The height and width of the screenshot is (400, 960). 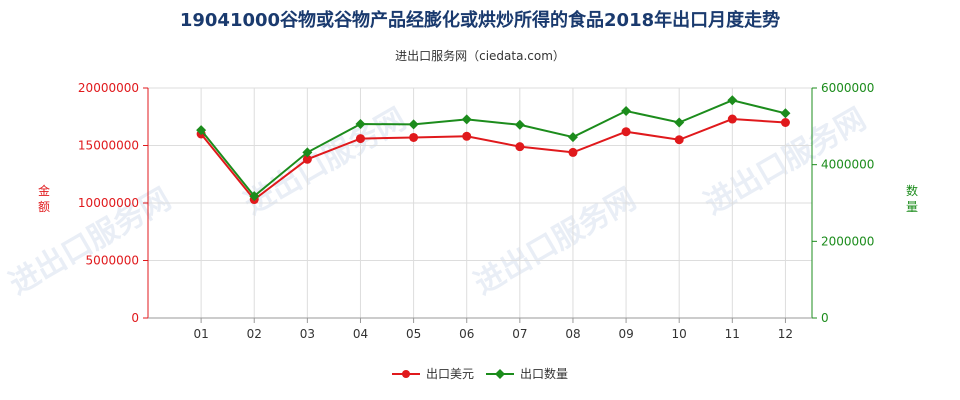 What do you see at coordinates (825, 318) in the screenshot?
I see `y-right-tick-label-0: 0` at bounding box center [825, 318].